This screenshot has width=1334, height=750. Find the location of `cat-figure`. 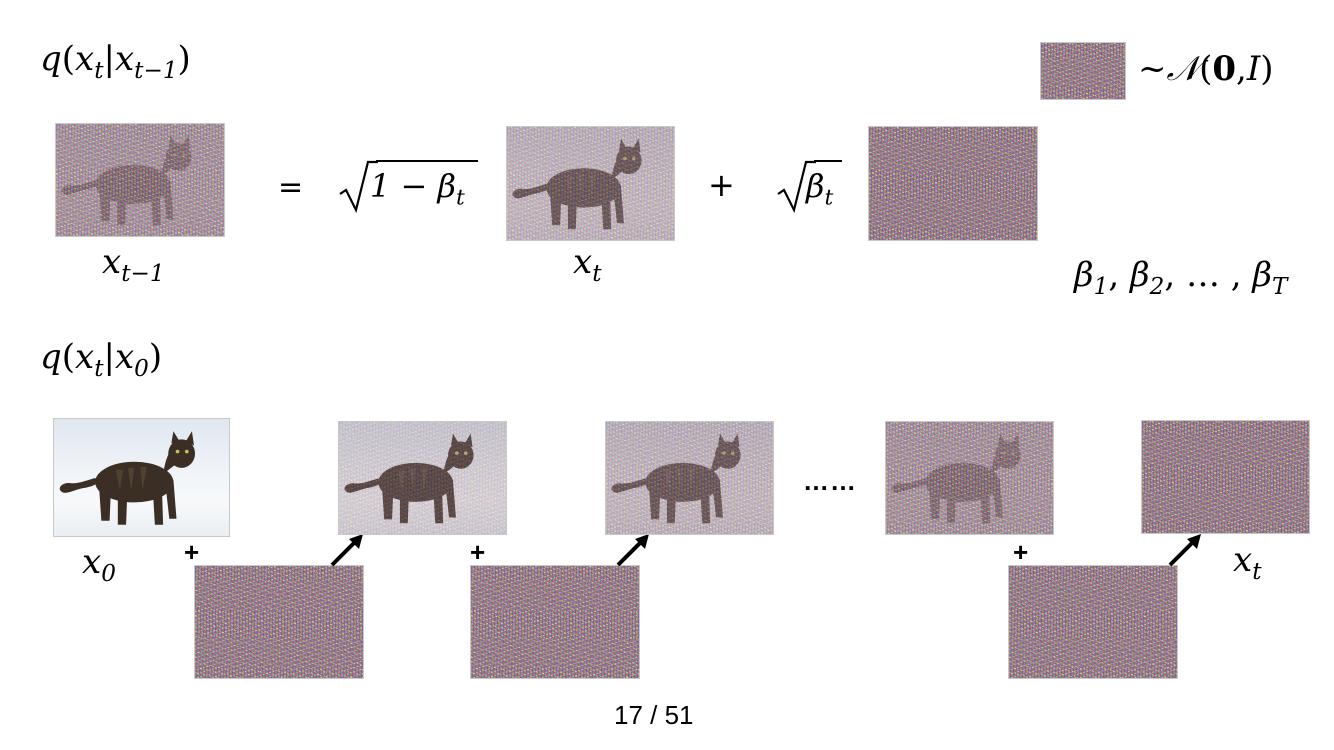

cat-figure is located at coordinates (141, 477).